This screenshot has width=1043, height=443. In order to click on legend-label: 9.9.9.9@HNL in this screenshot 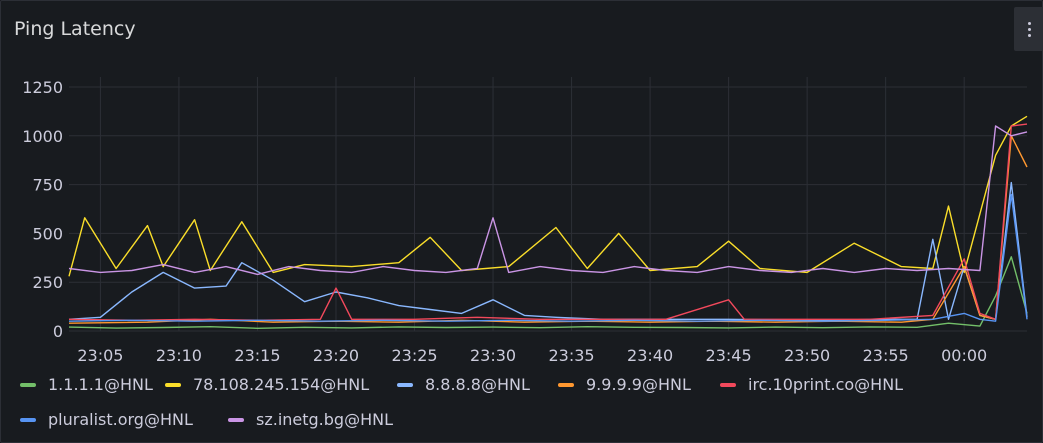, I will do `click(638, 384)`.